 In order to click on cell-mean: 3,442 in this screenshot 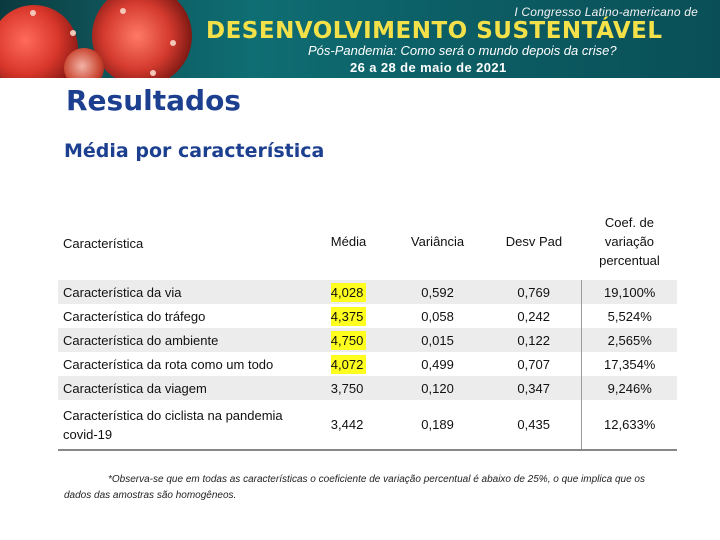, I will do `click(347, 424)`.